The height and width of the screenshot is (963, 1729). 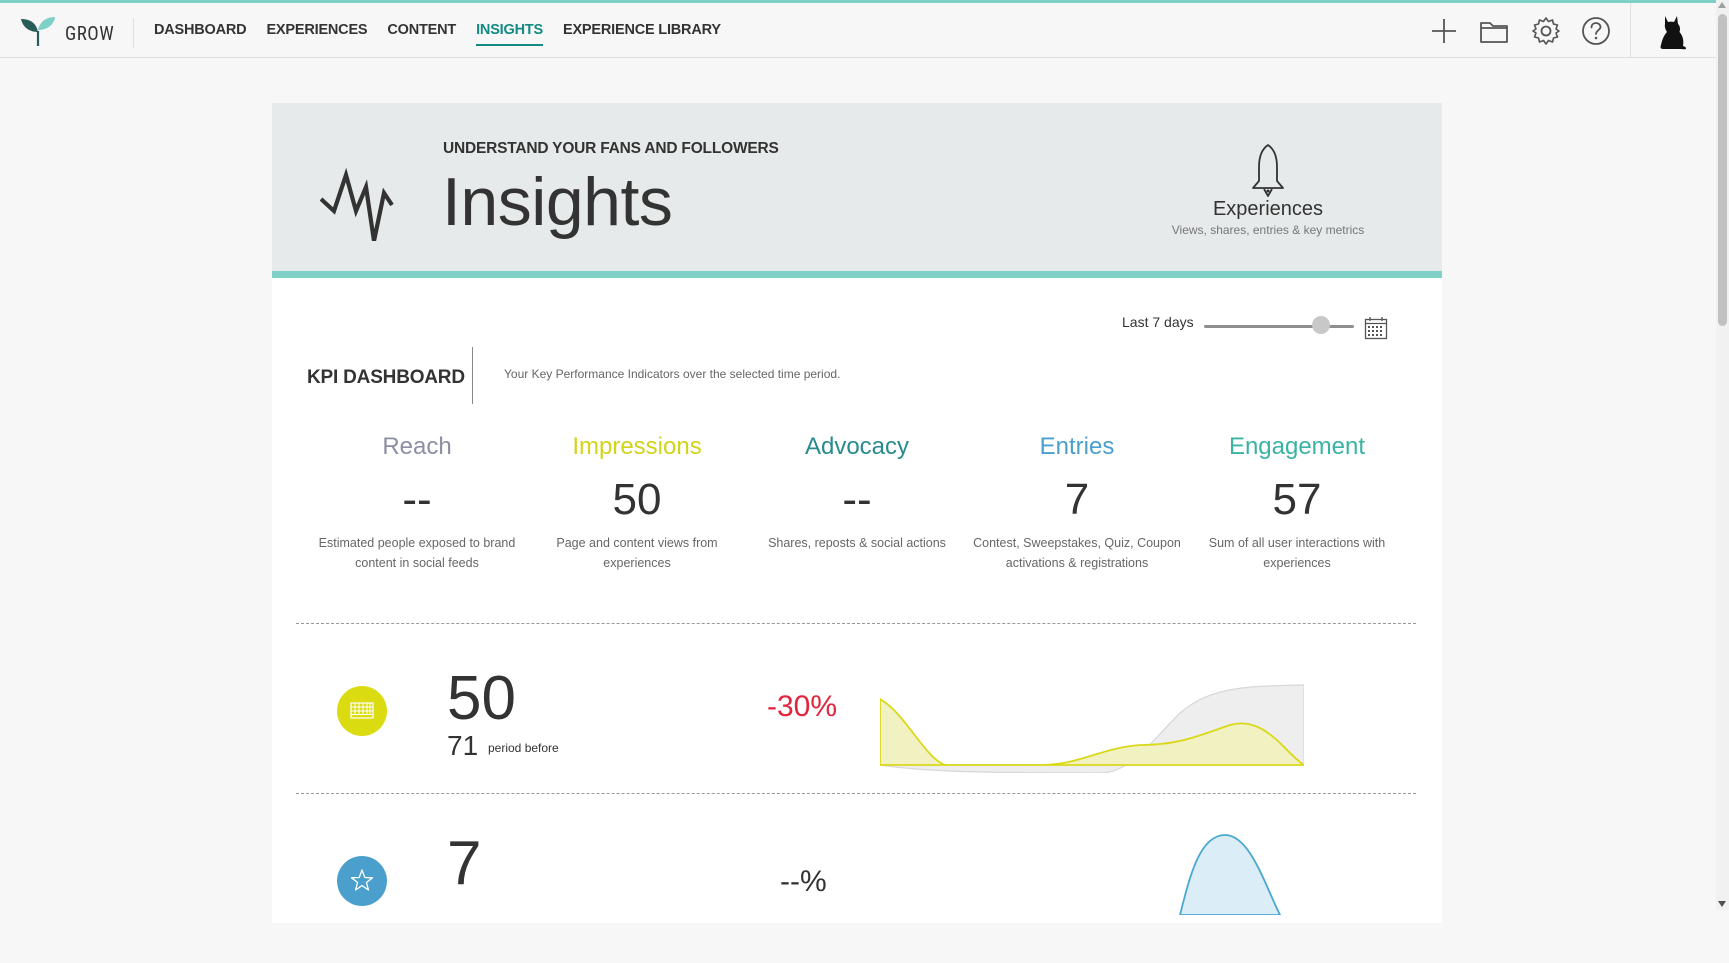 I want to click on rocket-icon, so click(x=1268, y=170).